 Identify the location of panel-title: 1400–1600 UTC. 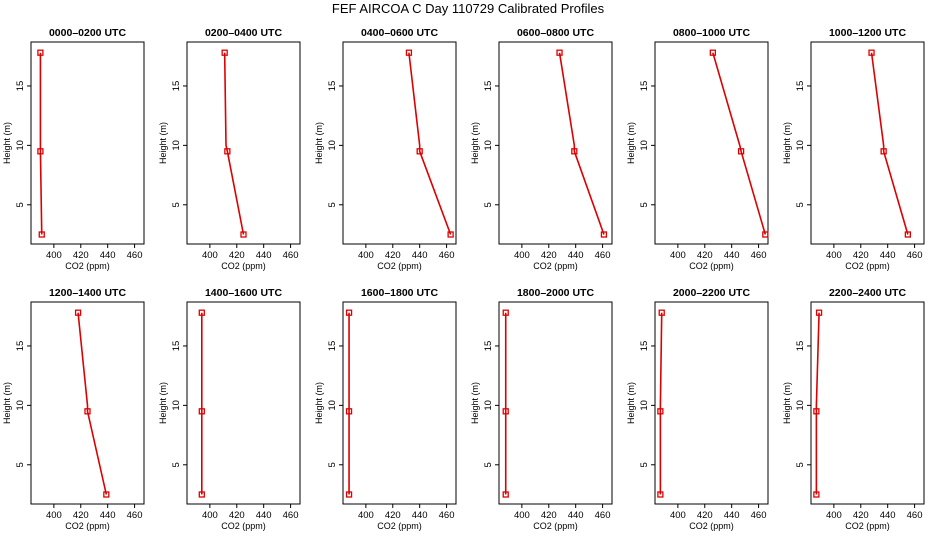
(243, 293).